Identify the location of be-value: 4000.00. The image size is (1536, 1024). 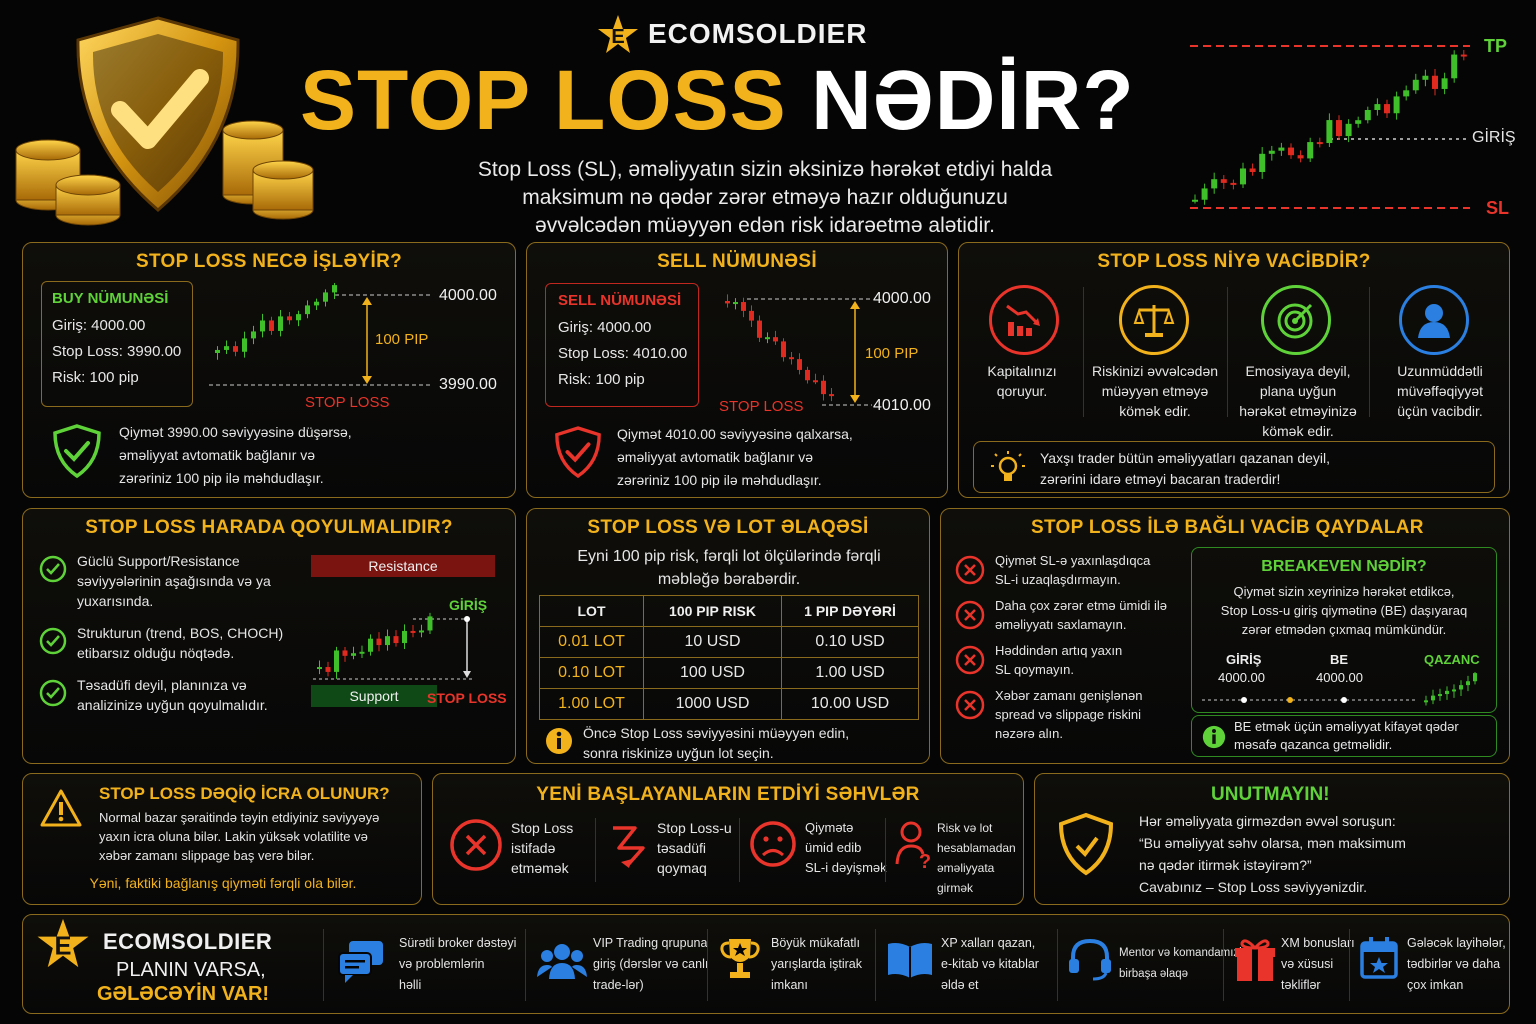
(1339, 677).